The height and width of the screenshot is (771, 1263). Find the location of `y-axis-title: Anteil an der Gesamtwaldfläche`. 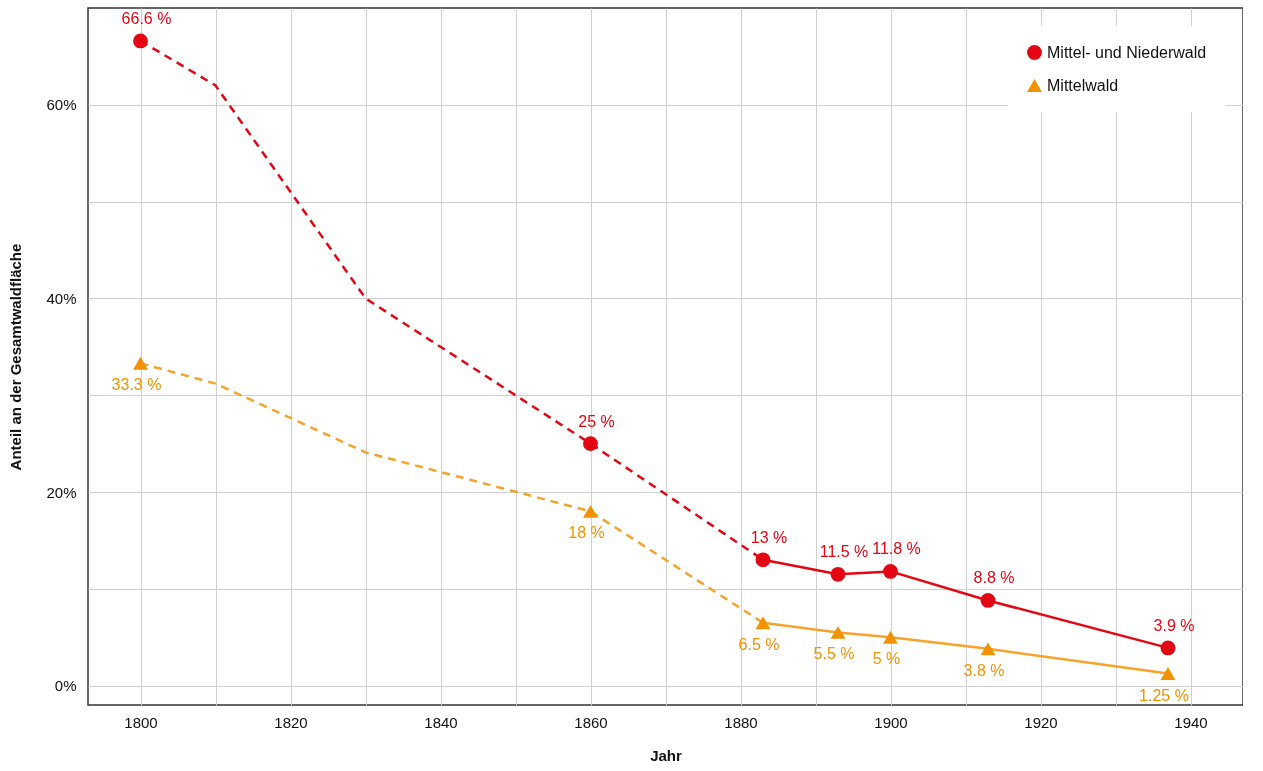

y-axis-title: Anteil an der Gesamtwaldfläche is located at coordinates (16, 357).